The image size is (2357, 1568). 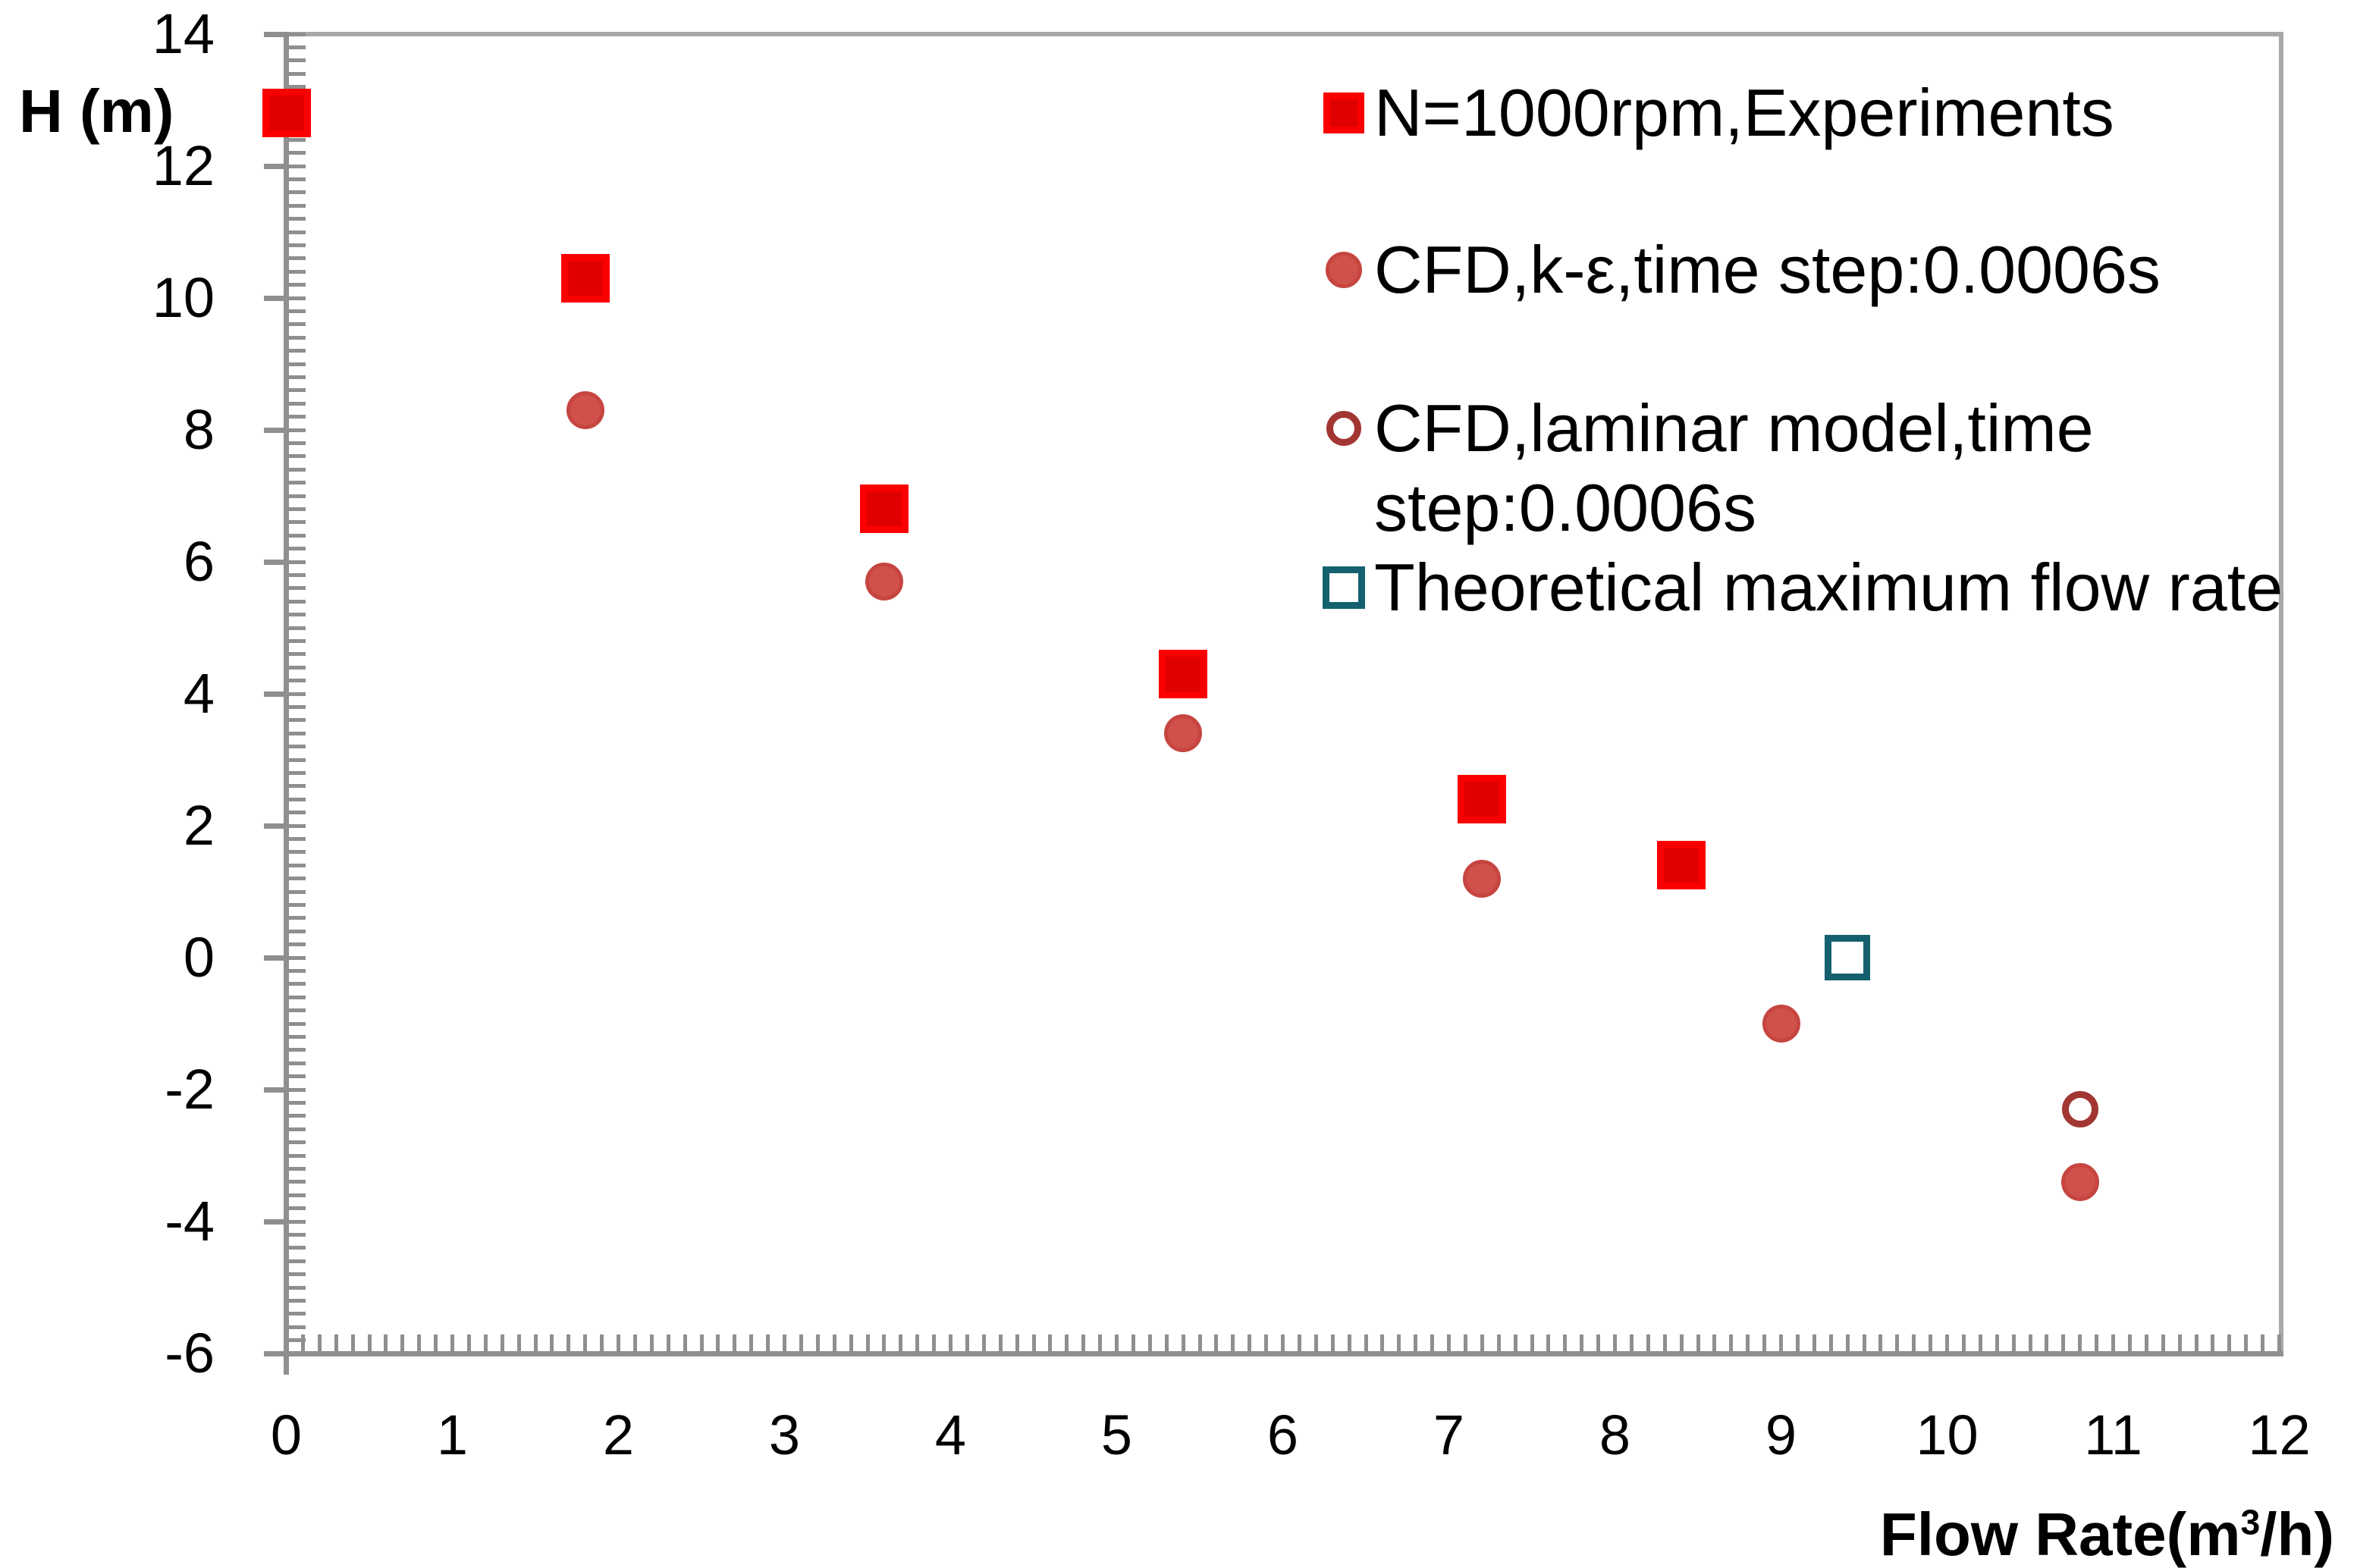 I want to click on x-tick-label: 2, so click(x=618, y=1435).